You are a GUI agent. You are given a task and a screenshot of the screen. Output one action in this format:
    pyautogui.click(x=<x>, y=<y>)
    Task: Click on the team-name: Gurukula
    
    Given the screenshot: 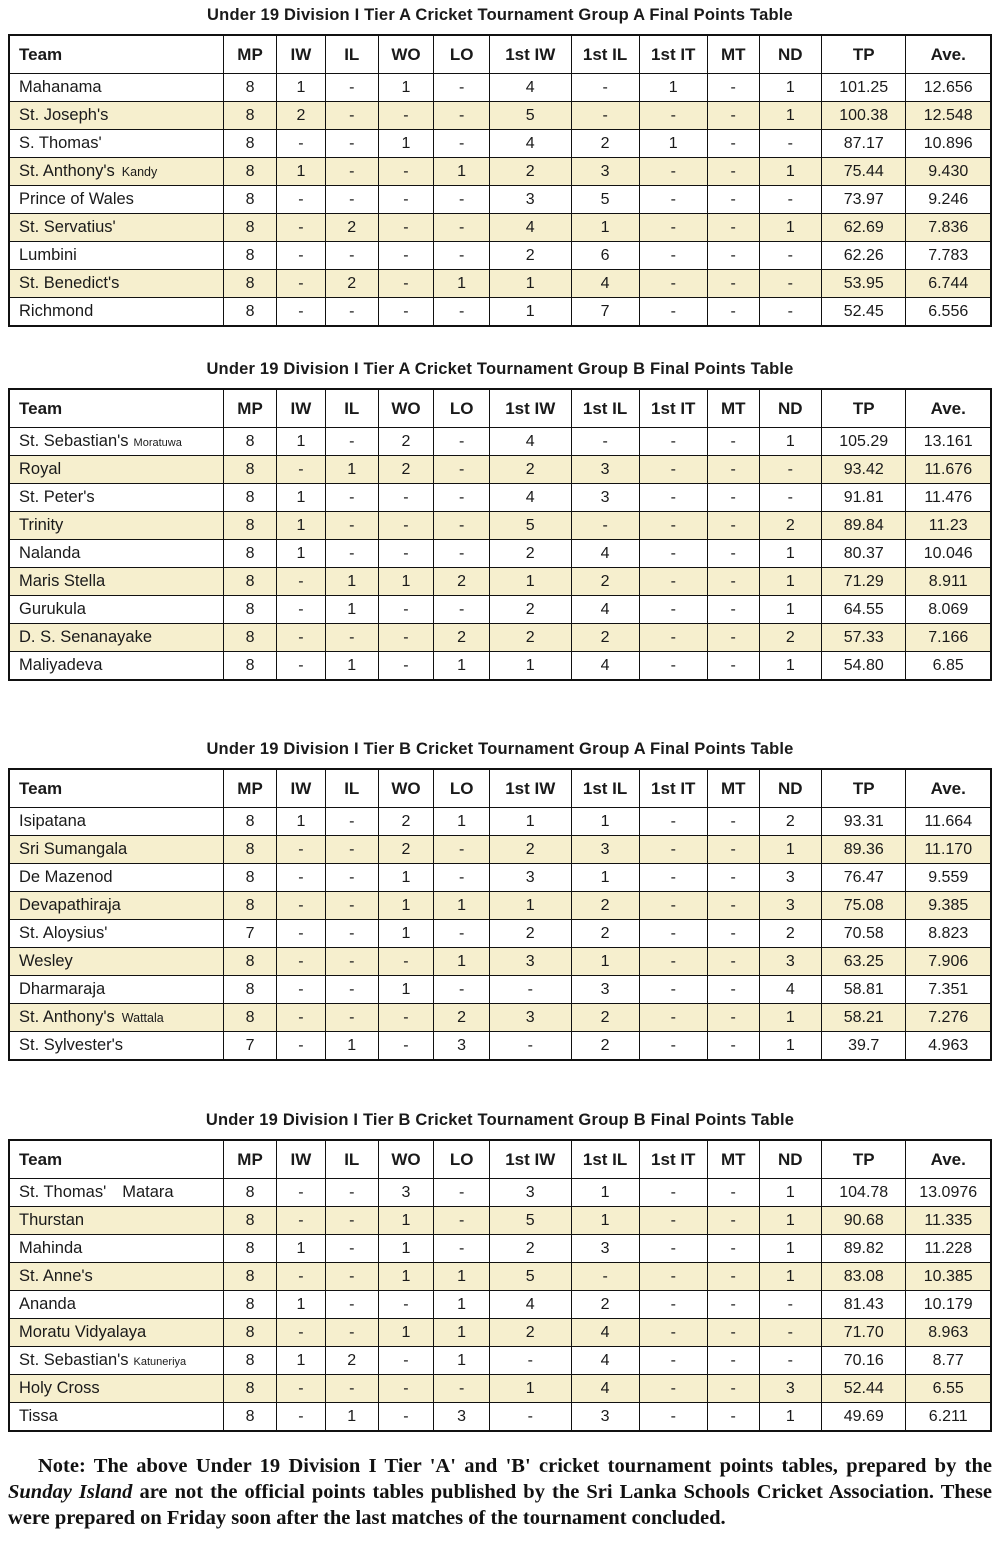 What is the action you would take?
    pyautogui.click(x=52, y=609)
    